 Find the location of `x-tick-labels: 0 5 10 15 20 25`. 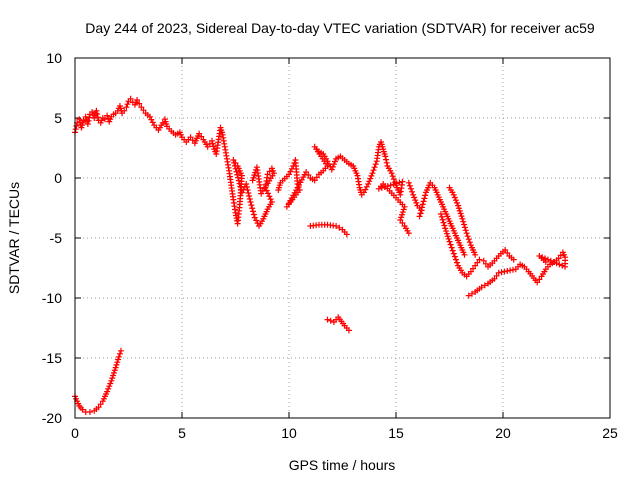

x-tick-labels: 0 5 10 15 20 25 is located at coordinates (344, 433).